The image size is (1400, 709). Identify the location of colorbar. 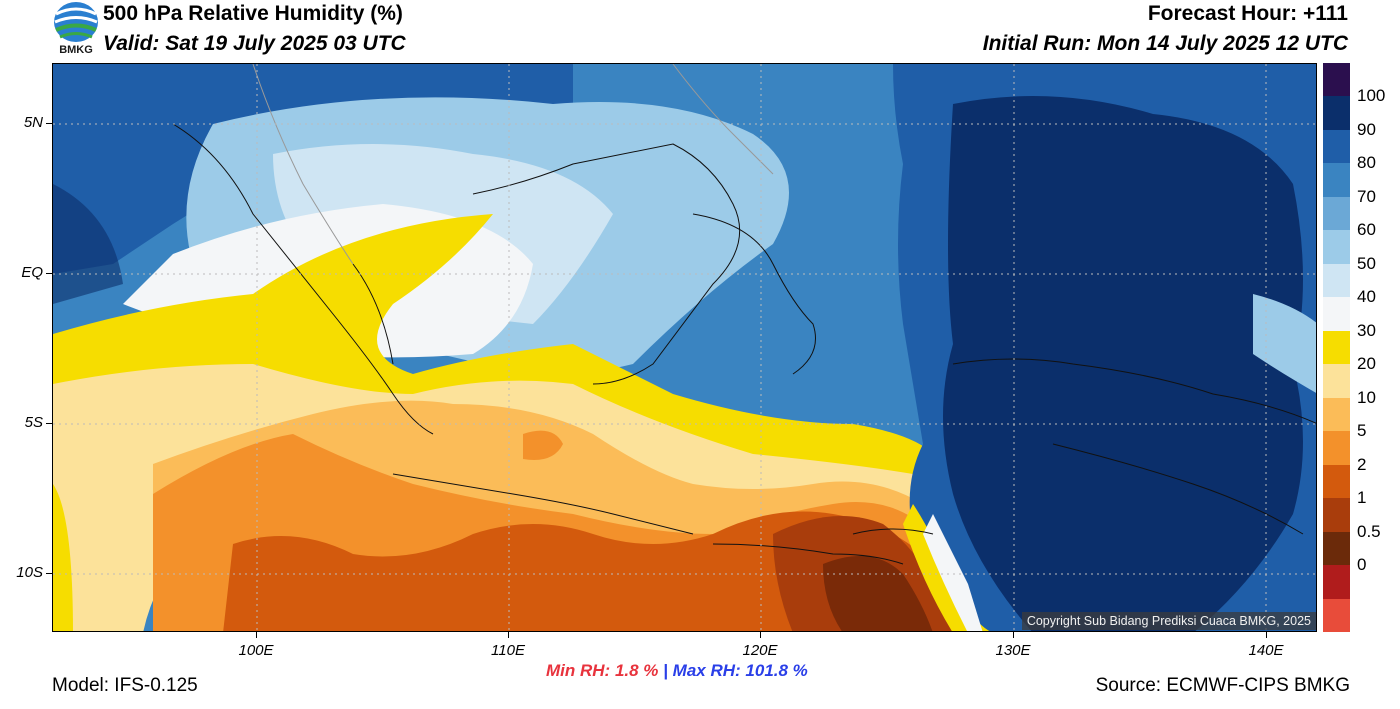
(1336, 348).